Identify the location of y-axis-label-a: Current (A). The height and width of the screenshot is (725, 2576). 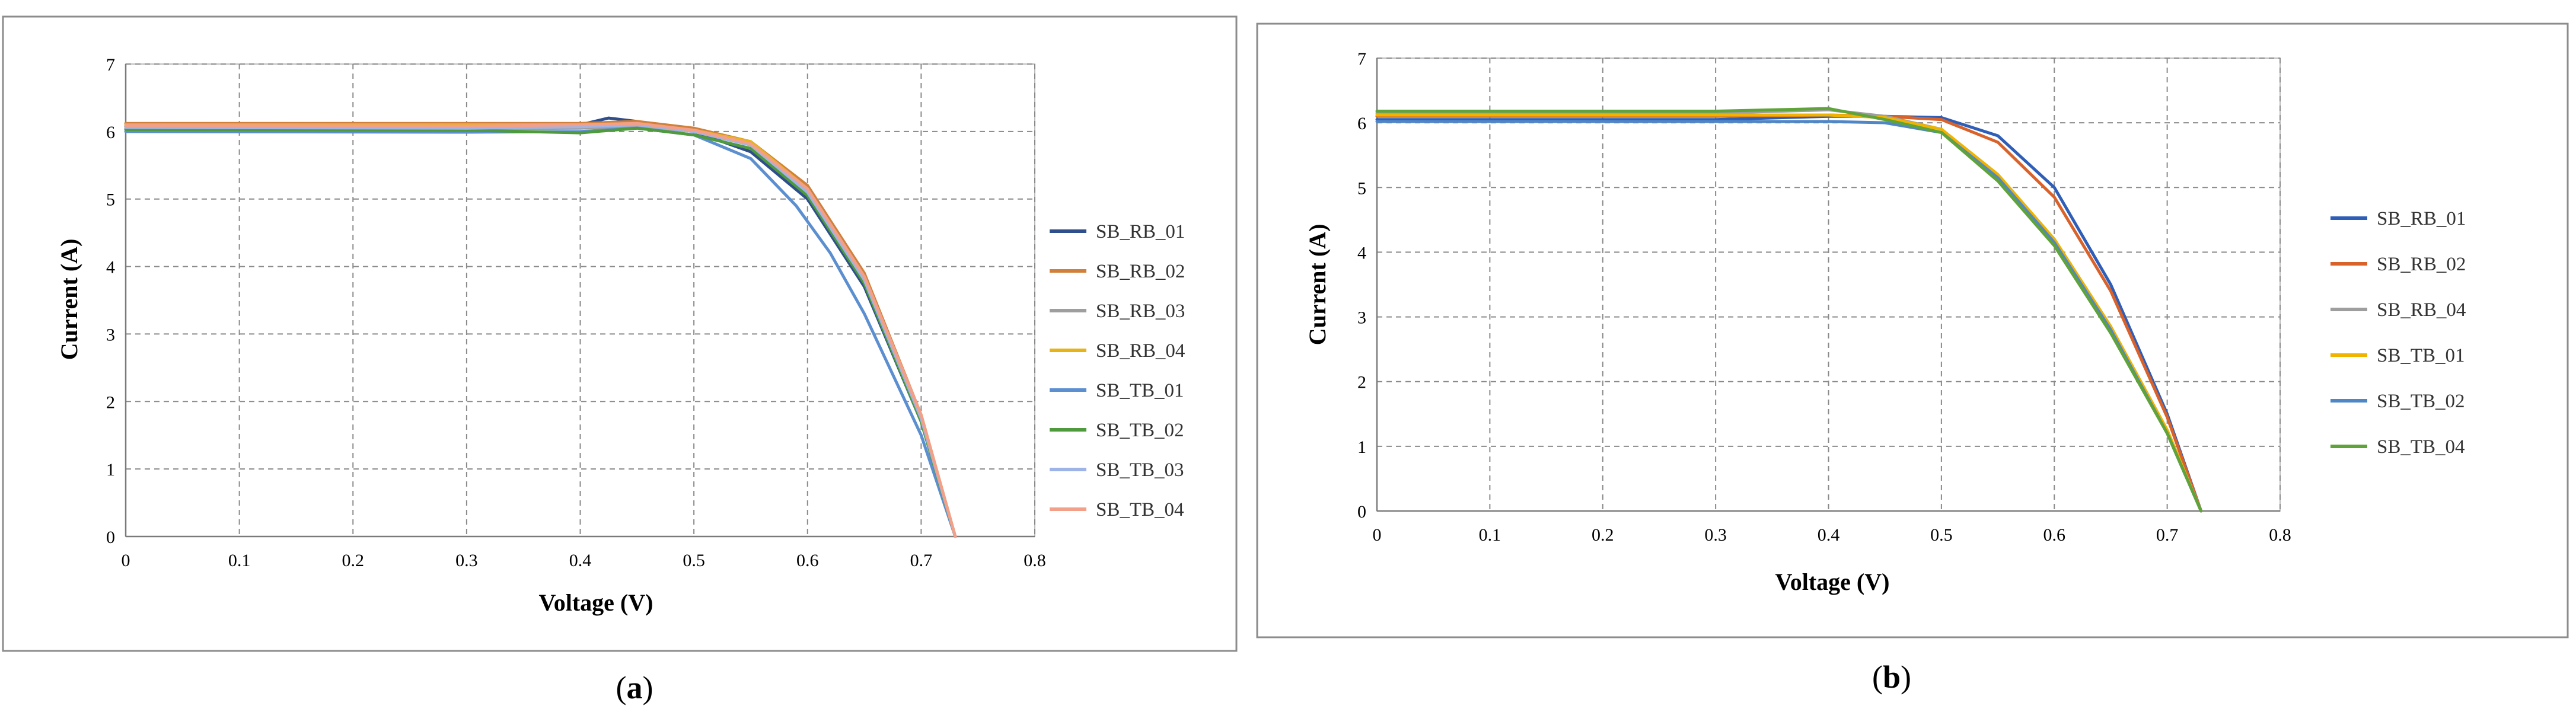
(69, 299).